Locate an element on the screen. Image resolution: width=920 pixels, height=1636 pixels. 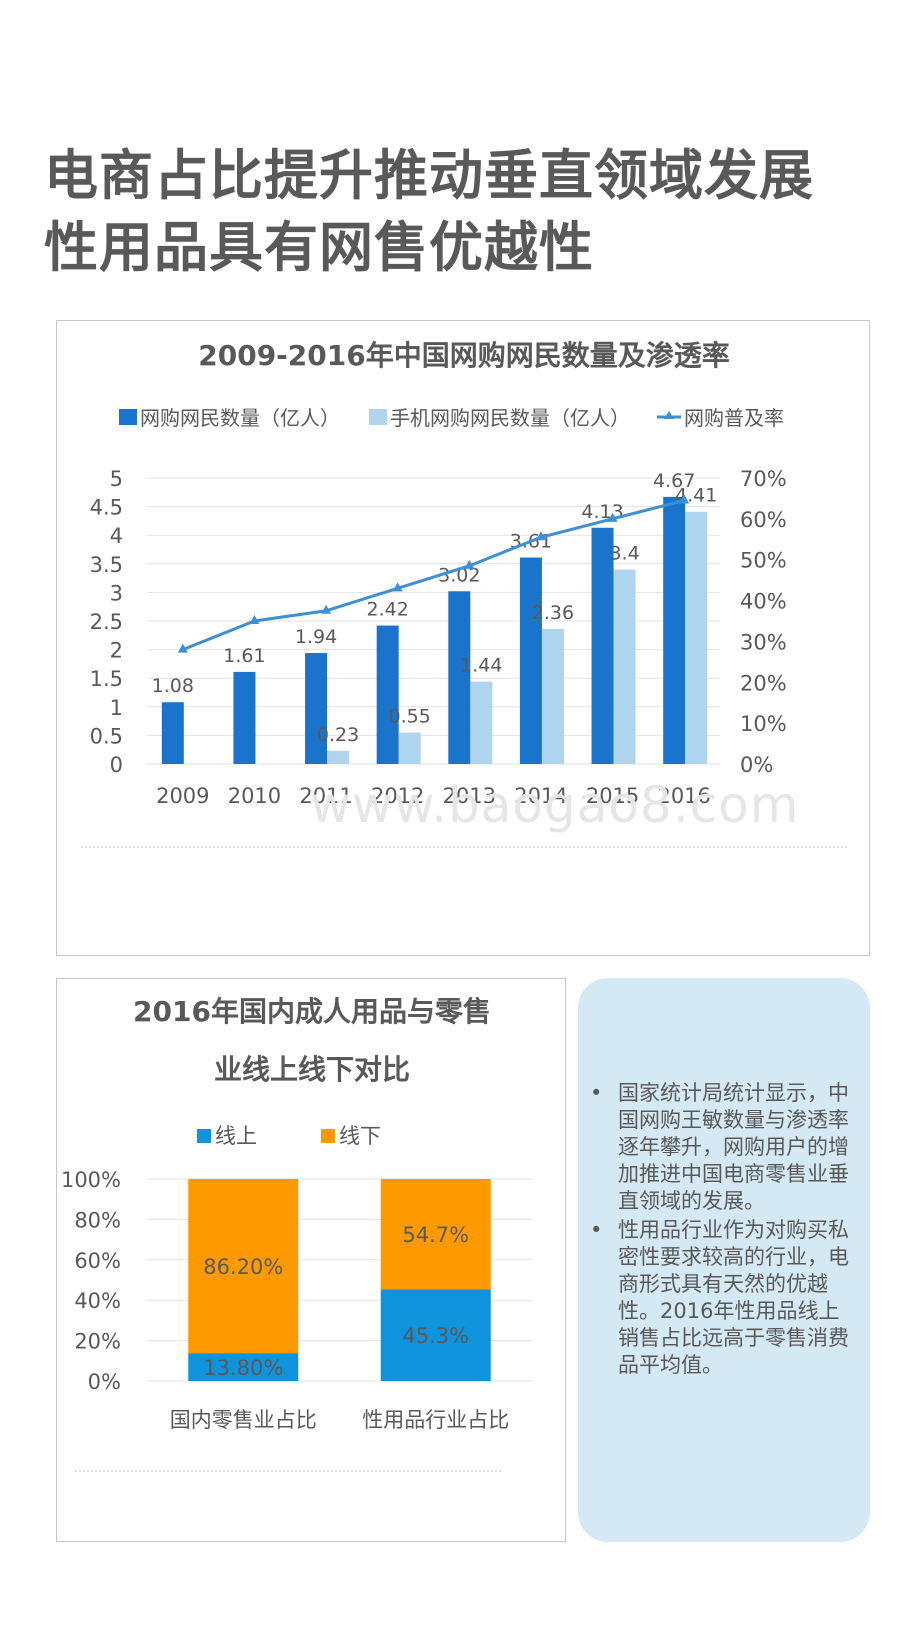
data-label: 13.80% is located at coordinates (243, 1368).